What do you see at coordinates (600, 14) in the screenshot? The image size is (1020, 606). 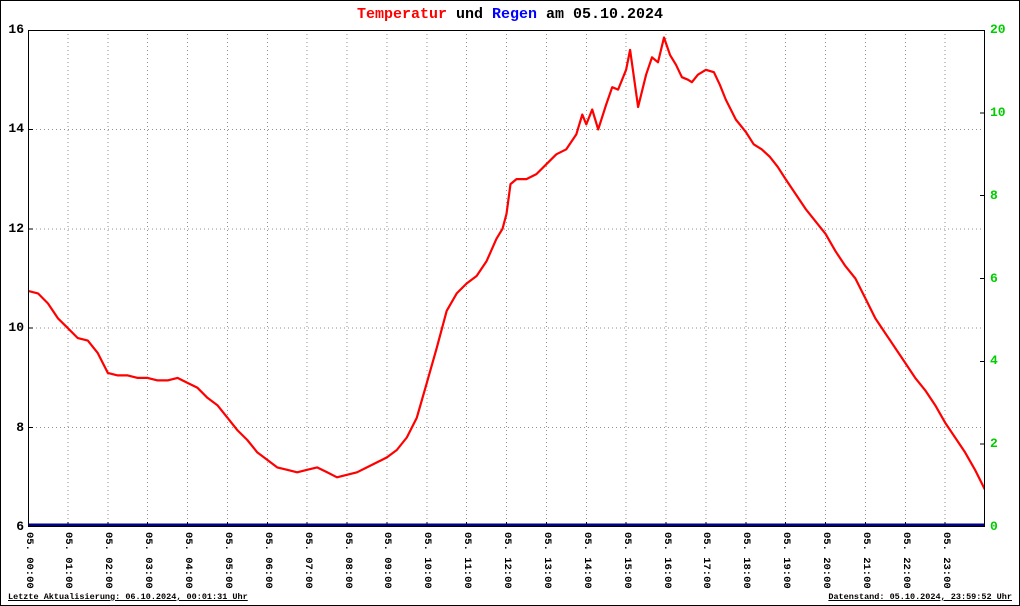 I see `title-date: am 05.10.2024` at bounding box center [600, 14].